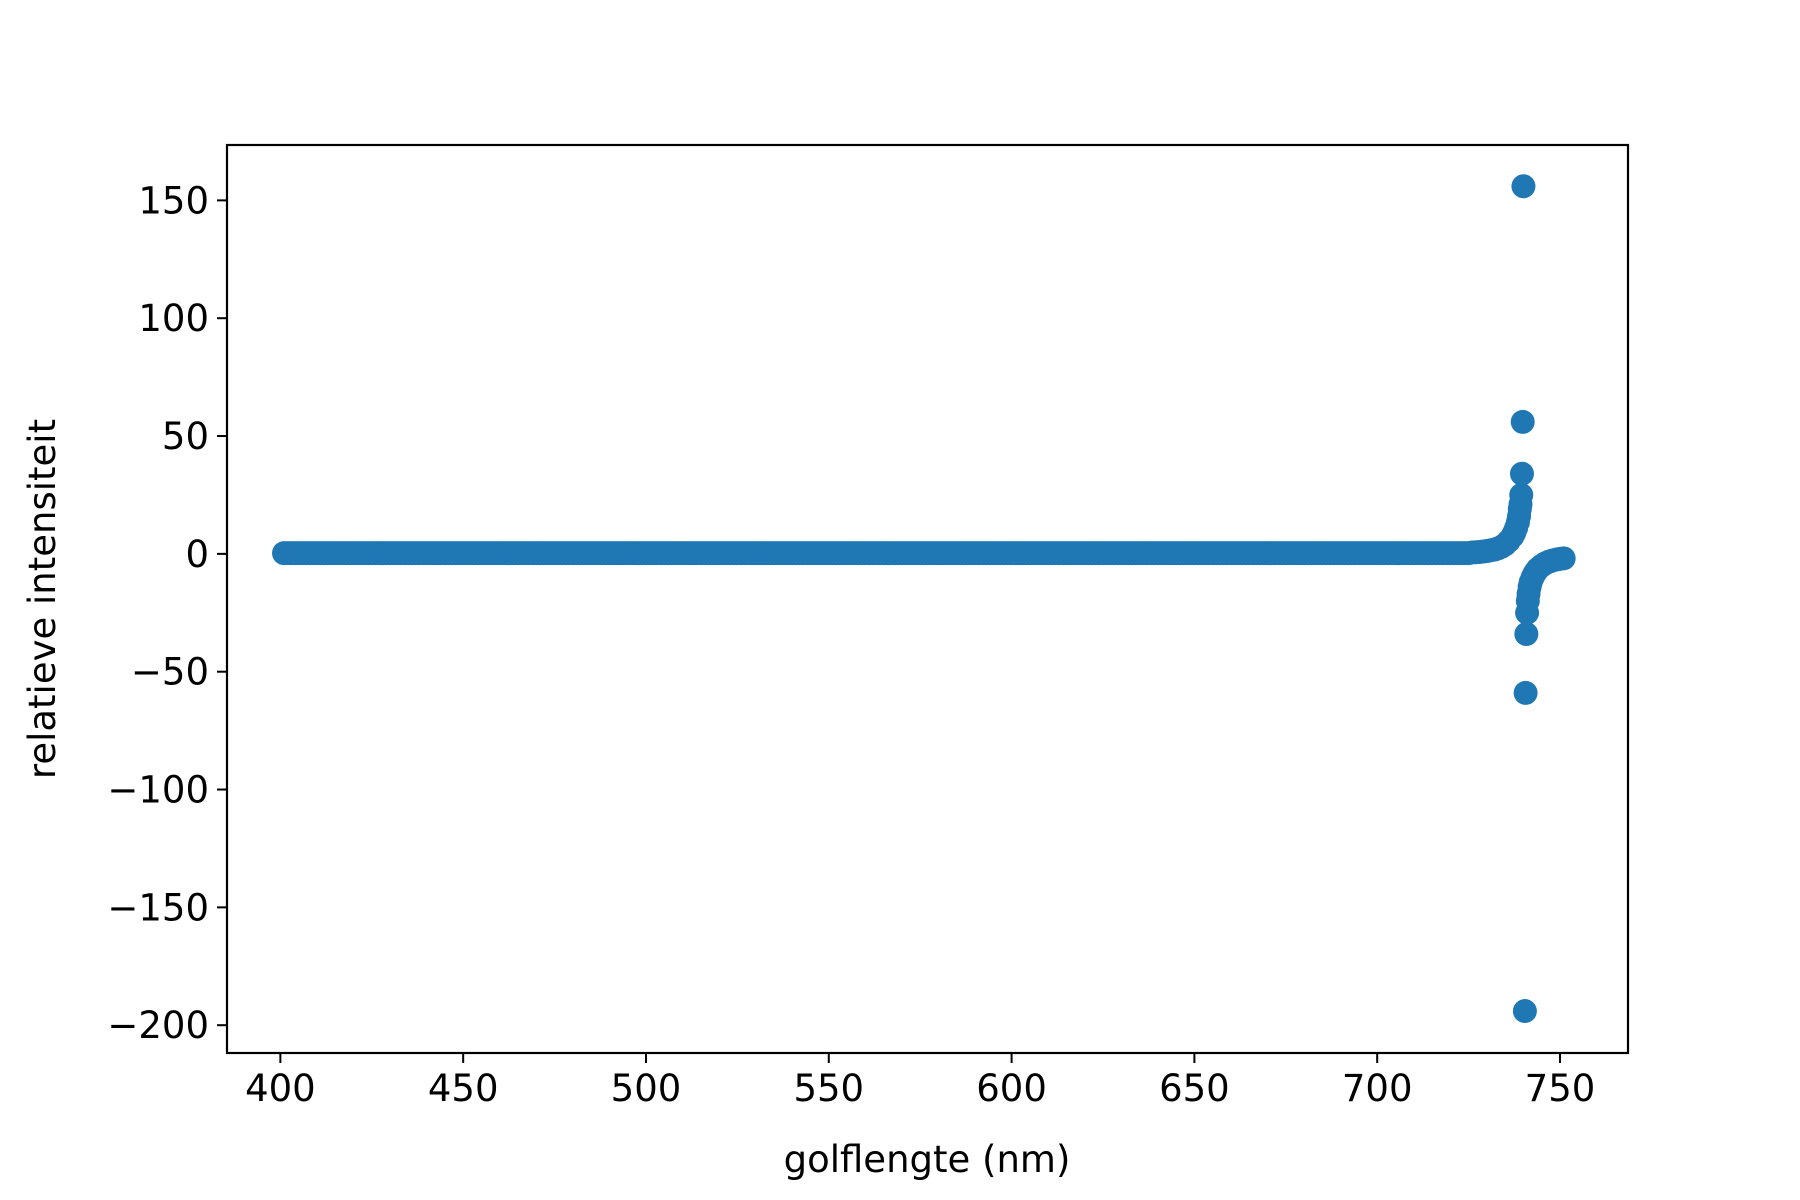  I want to click on x-axis-label: golflengte (nm), so click(927, 1159).